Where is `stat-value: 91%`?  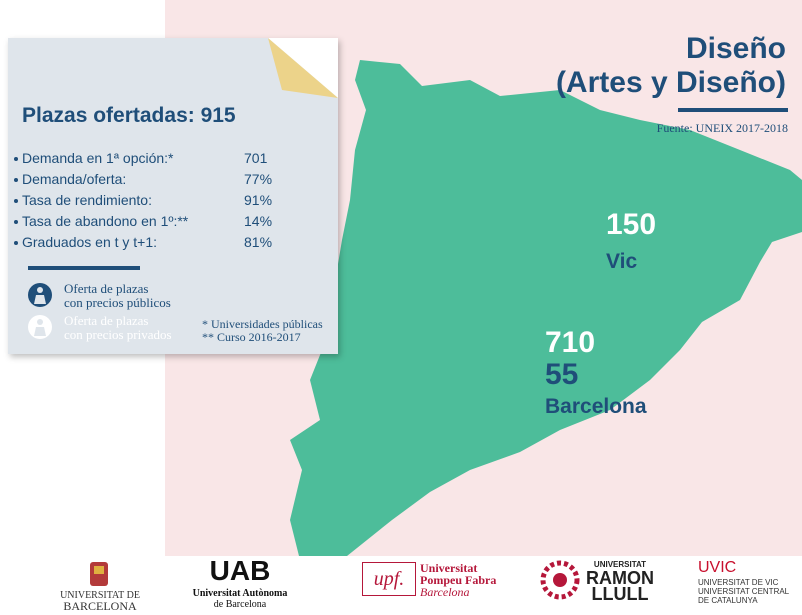 stat-value: 91% is located at coordinates (258, 200).